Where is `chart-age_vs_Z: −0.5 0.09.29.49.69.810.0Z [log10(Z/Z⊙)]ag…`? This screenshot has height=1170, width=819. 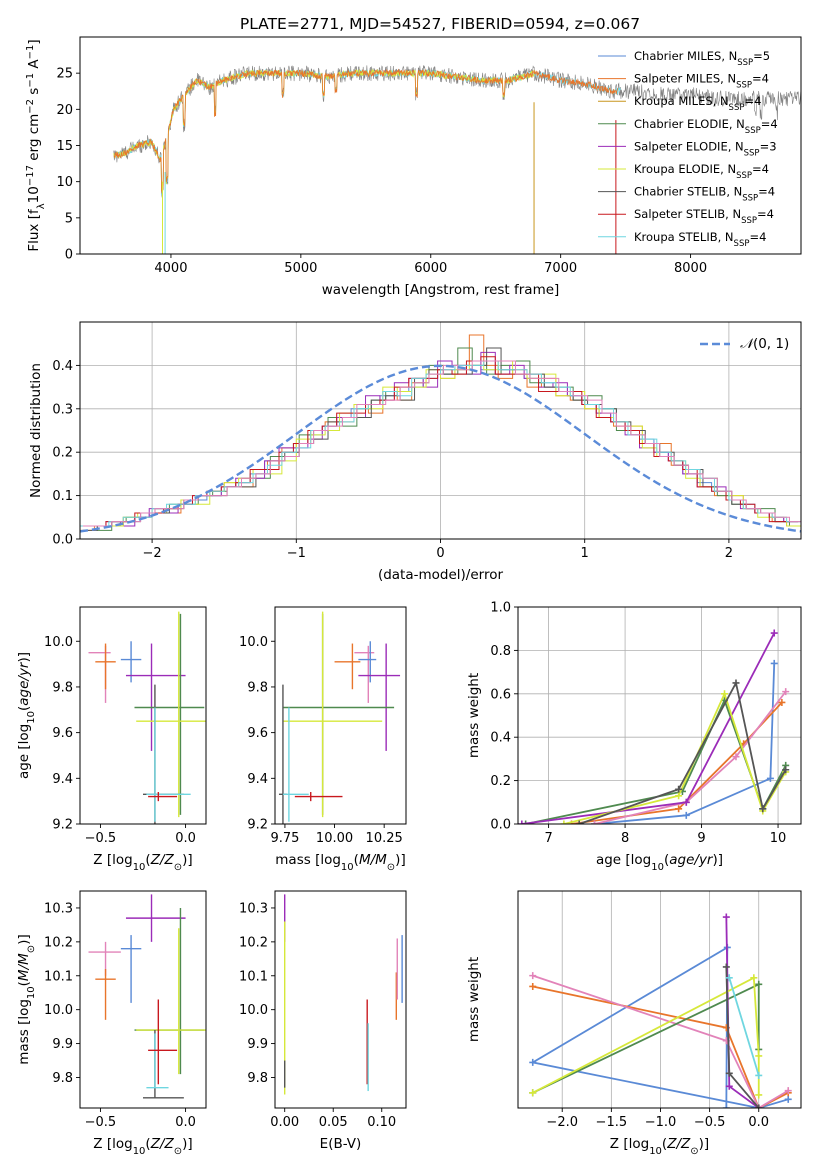 chart-age_vs_Z: −0.5 0.09.29.49.69.810.0Z [log10(Z/Z⊙)]ag… is located at coordinates (111, 739).